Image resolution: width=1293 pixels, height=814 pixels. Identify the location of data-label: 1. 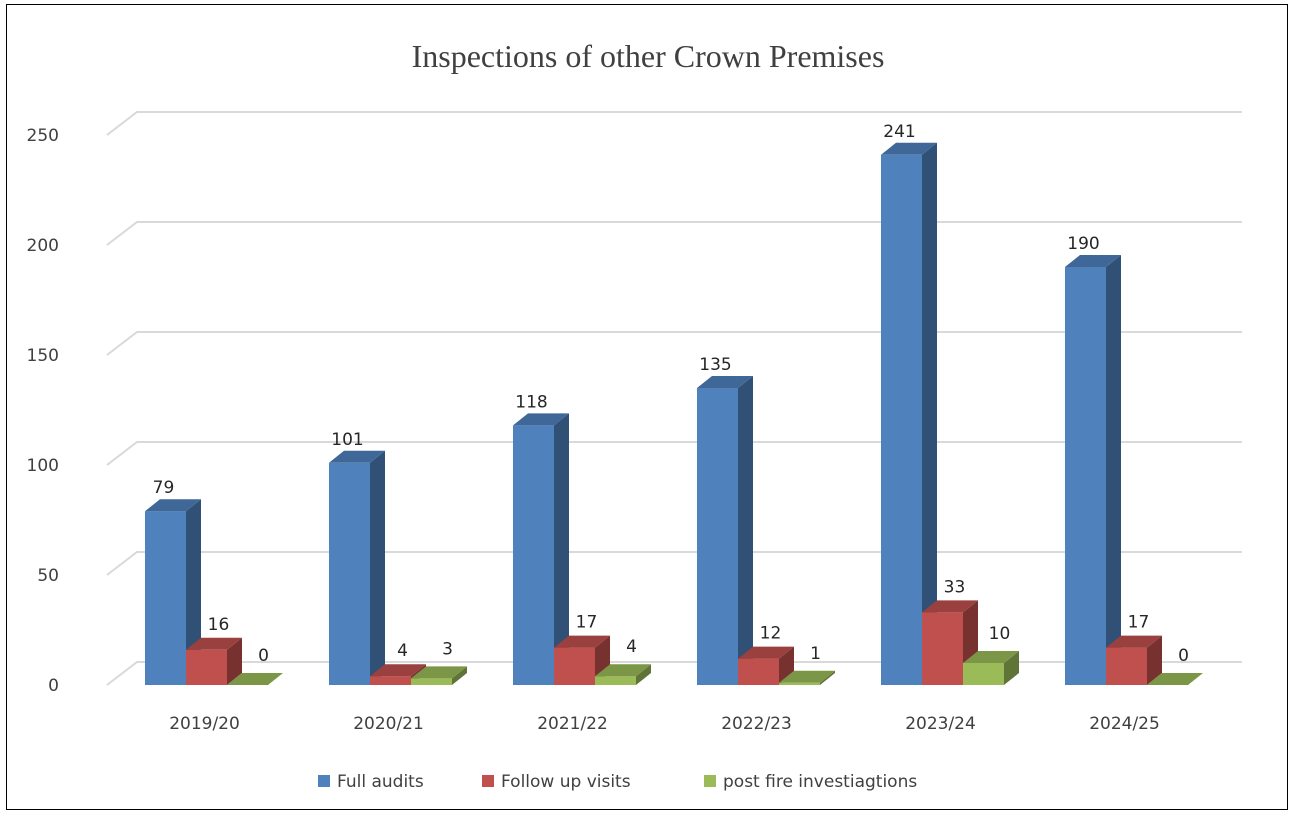
(815, 654).